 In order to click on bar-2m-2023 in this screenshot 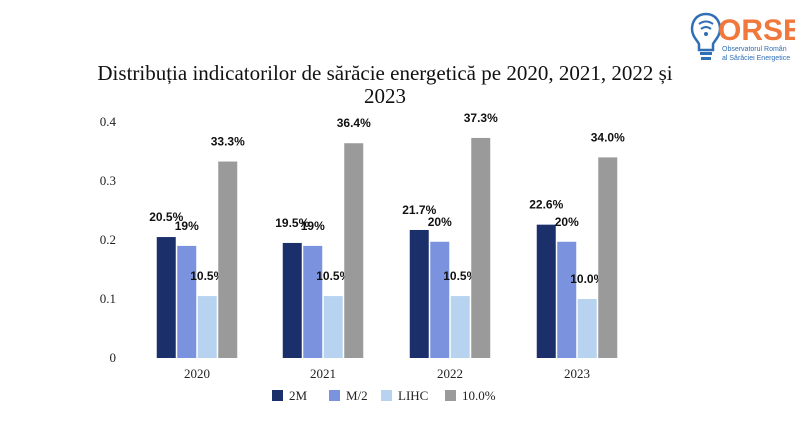, I will do `click(546, 291)`.